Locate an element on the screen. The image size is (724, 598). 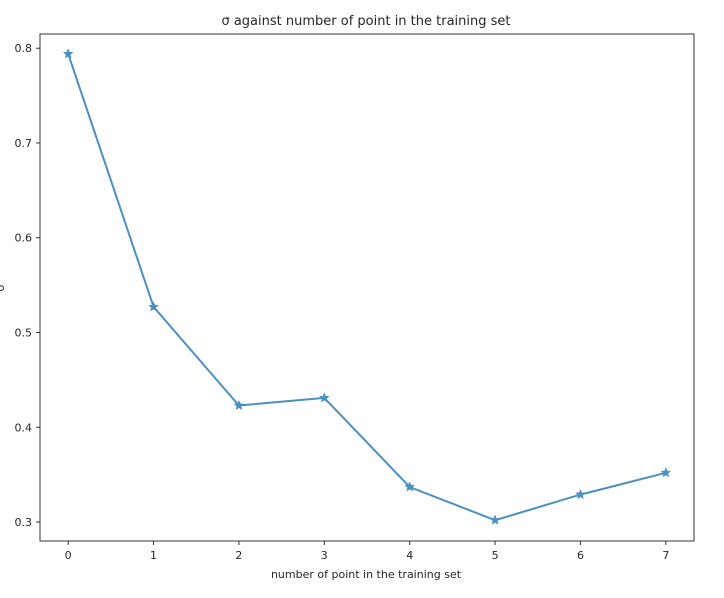
x-axis-label: number of point in the training set is located at coordinates (366, 574).